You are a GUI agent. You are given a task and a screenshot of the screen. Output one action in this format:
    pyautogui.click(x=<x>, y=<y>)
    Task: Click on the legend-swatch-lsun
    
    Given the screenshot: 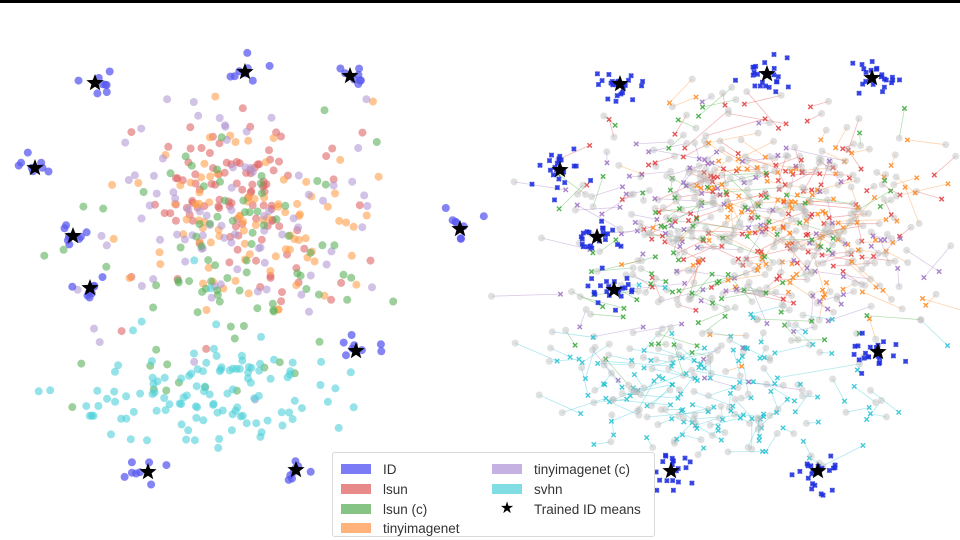 What is the action you would take?
    pyautogui.click(x=356, y=489)
    